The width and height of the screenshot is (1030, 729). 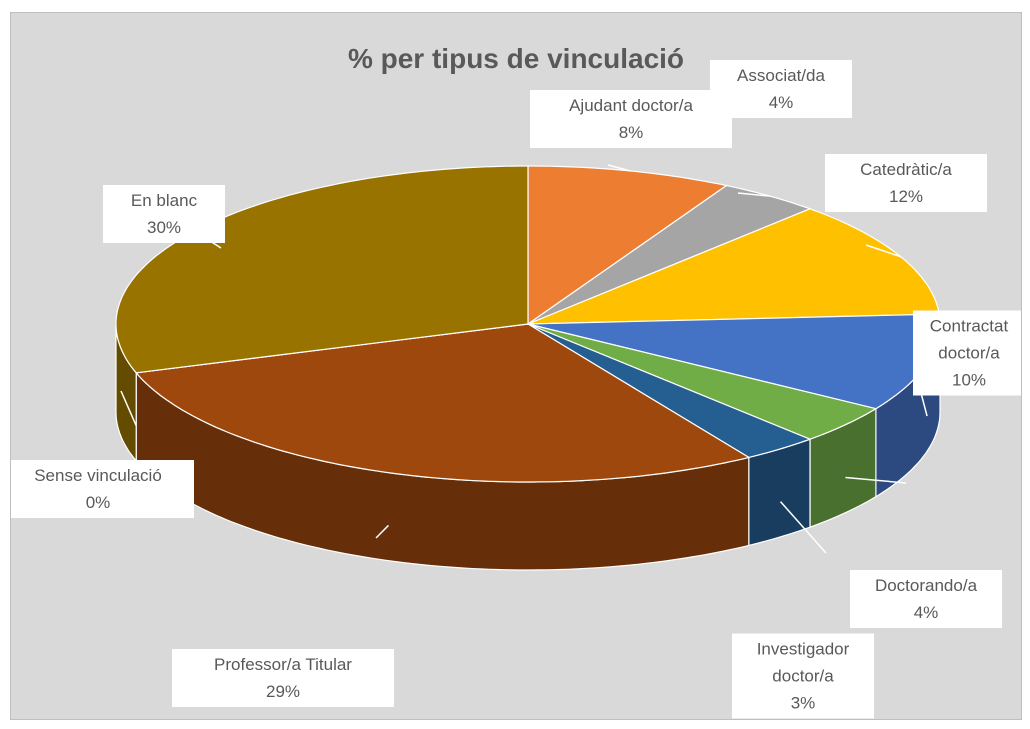 I want to click on value-label: 3%, so click(x=803, y=703).